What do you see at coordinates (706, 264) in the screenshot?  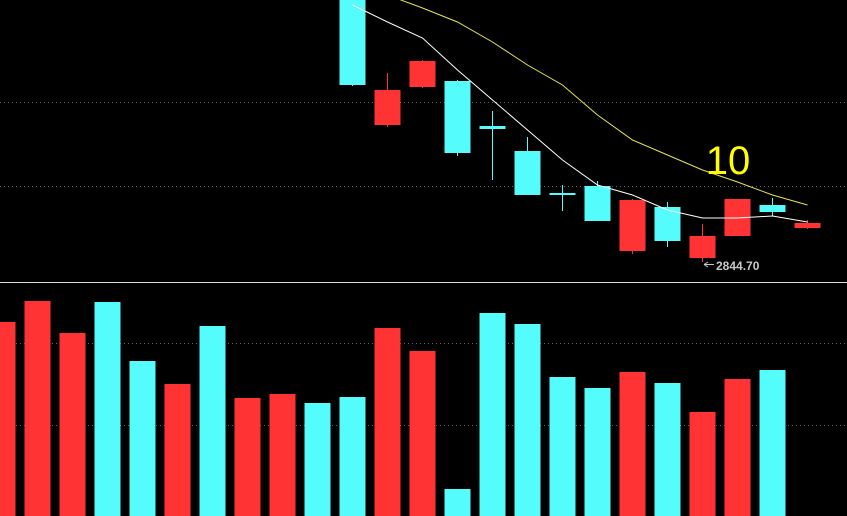 I see `arrow-head` at bounding box center [706, 264].